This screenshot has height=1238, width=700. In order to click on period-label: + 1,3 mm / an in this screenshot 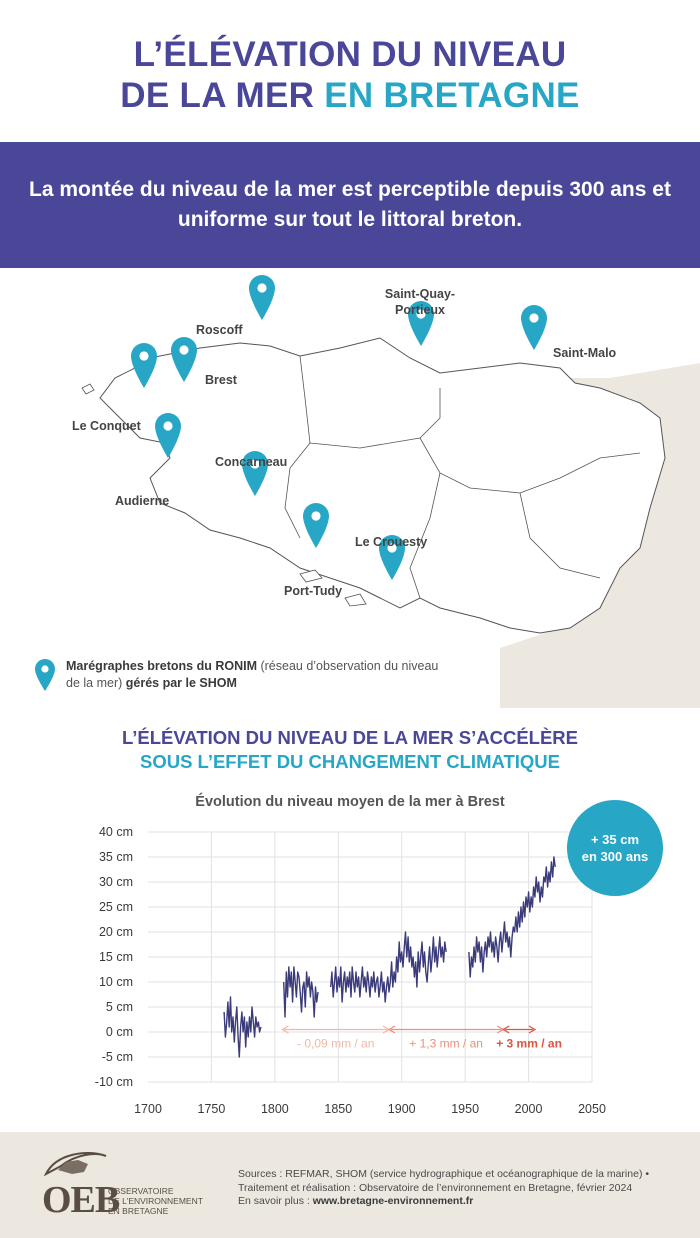, I will do `click(446, 1044)`.